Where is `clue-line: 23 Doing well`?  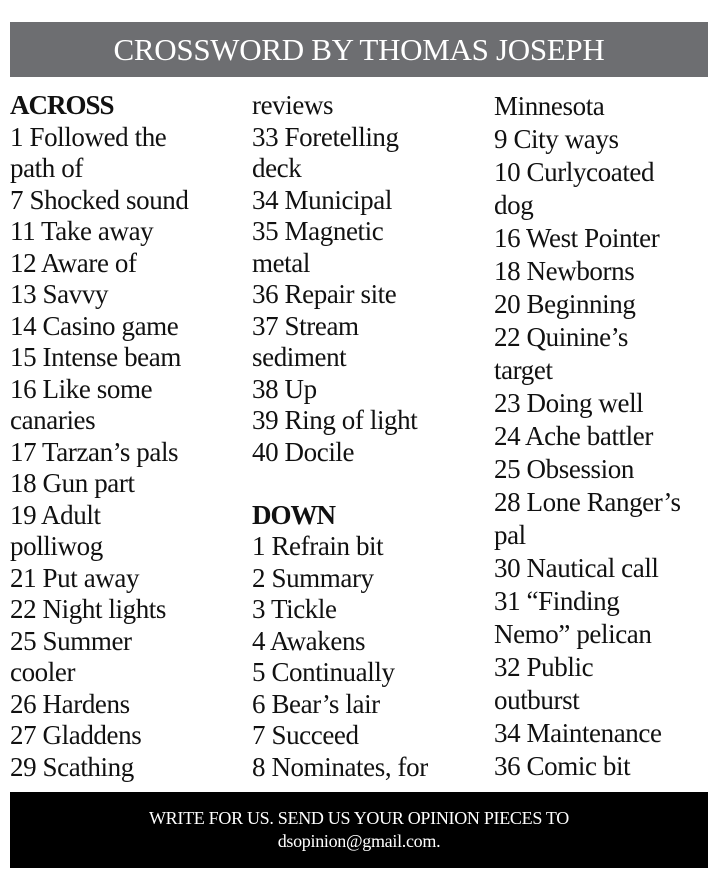
clue-line: 23 Doing well is located at coordinates (569, 403).